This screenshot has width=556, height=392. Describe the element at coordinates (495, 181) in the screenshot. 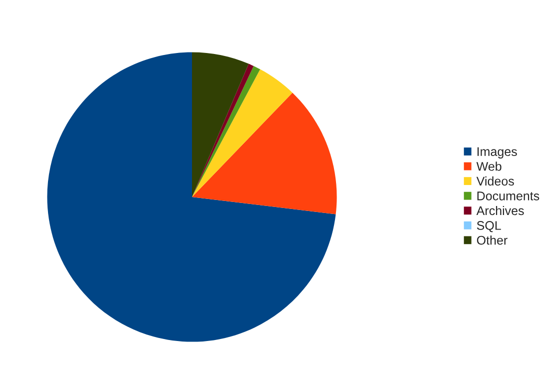

I see `legend-label: Videos` at that location.